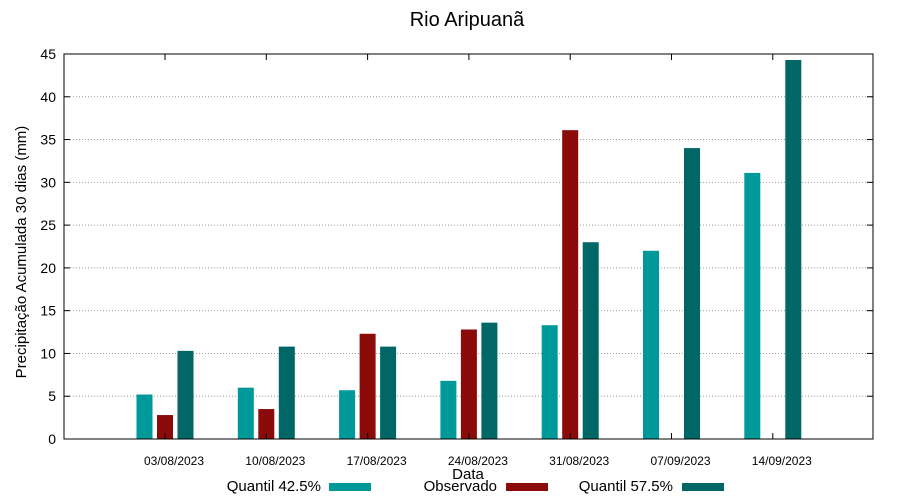 This screenshot has height=500, width=900. Describe the element at coordinates (48, 311) in the screenshot. I see `y-tick-label: 15` at that location.